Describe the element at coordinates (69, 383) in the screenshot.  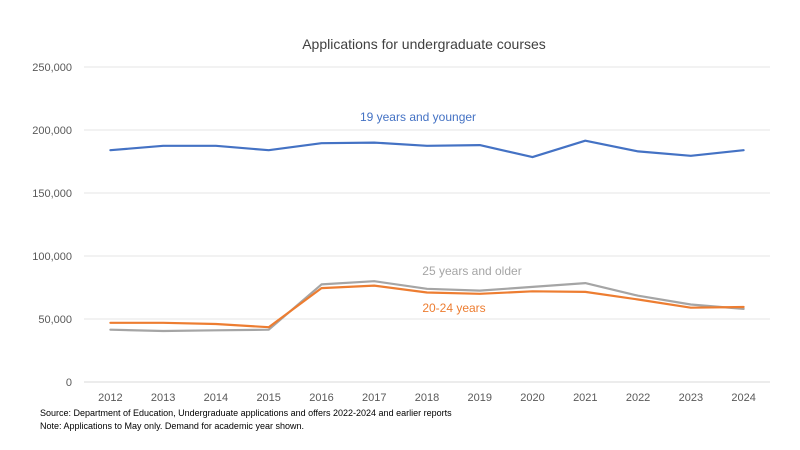
I see `y-tick-label: 0` at that location.